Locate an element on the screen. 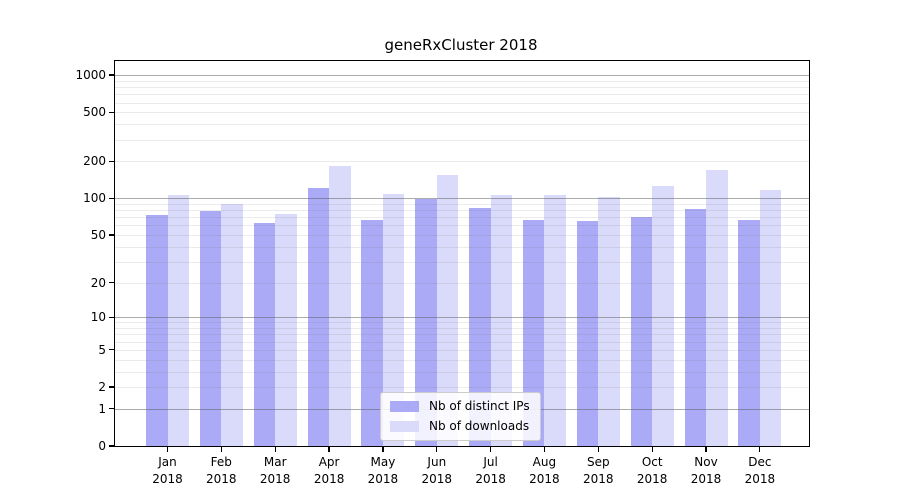  bar-mar-downloads is located at coordinates (286, 330).